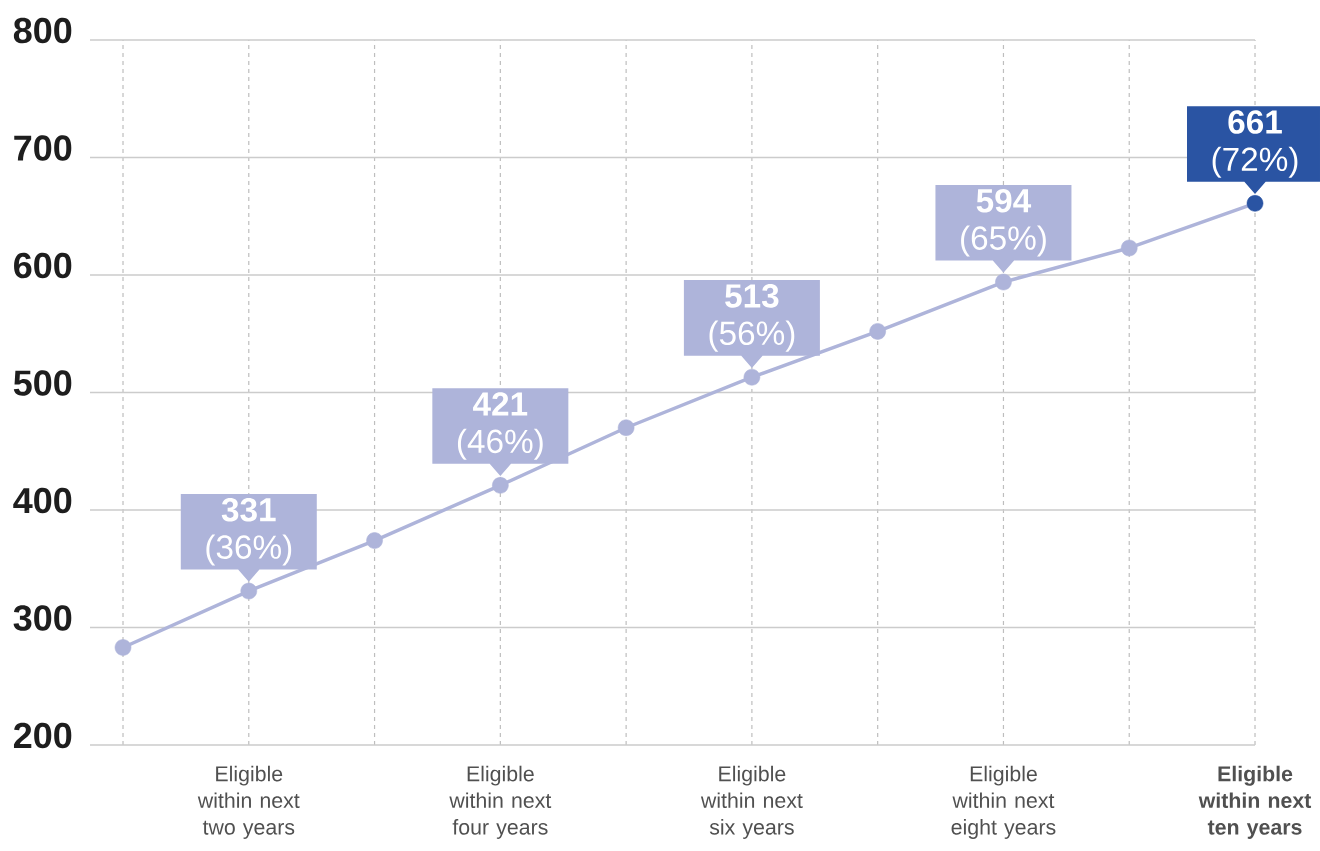 The image size is (1320, 851). What do you see at coordinates (42, 383) in the screenshot?
I see `y-tick-label: 500` at bounding box center [42, 383].